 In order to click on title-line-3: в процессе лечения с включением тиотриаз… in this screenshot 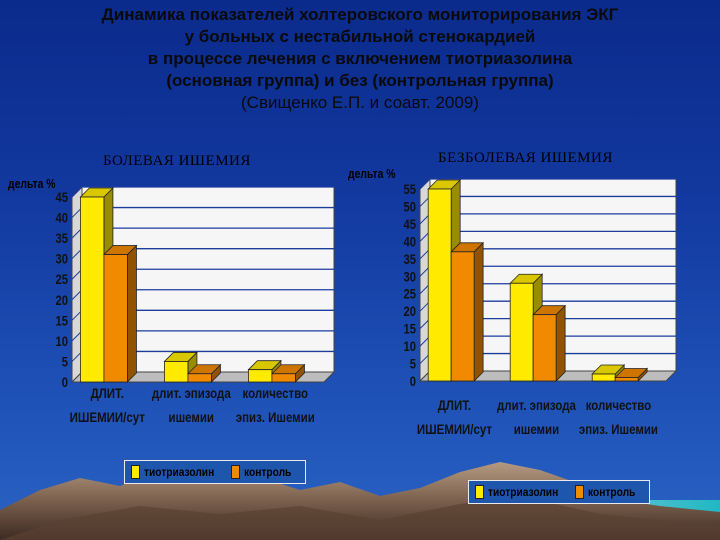, I will do `click(360, 58)`.